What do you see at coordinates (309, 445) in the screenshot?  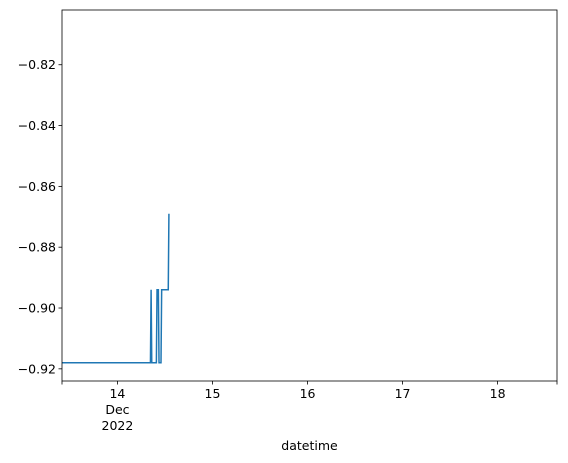 I see `x-axis-label: datetime` at bounding box center [309, 445].